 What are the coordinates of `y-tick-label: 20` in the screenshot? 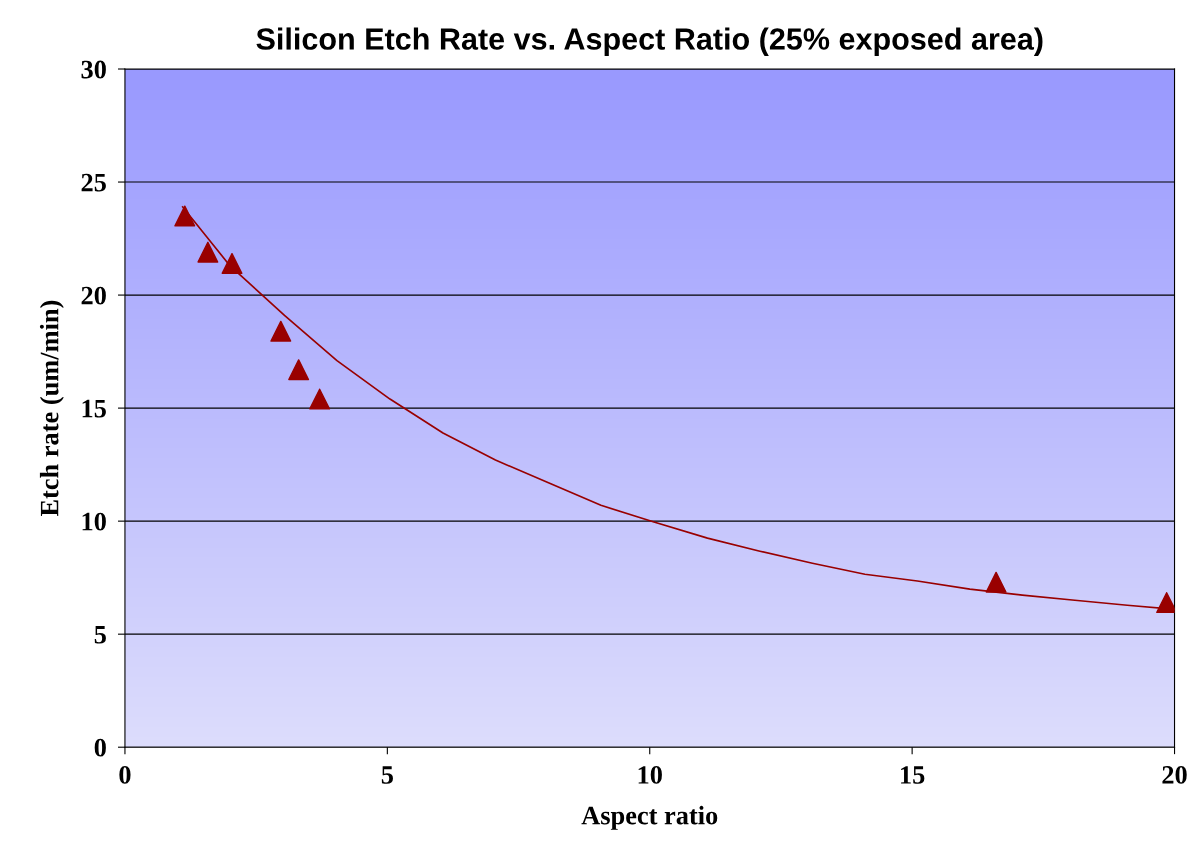 It's located at (93, 295).